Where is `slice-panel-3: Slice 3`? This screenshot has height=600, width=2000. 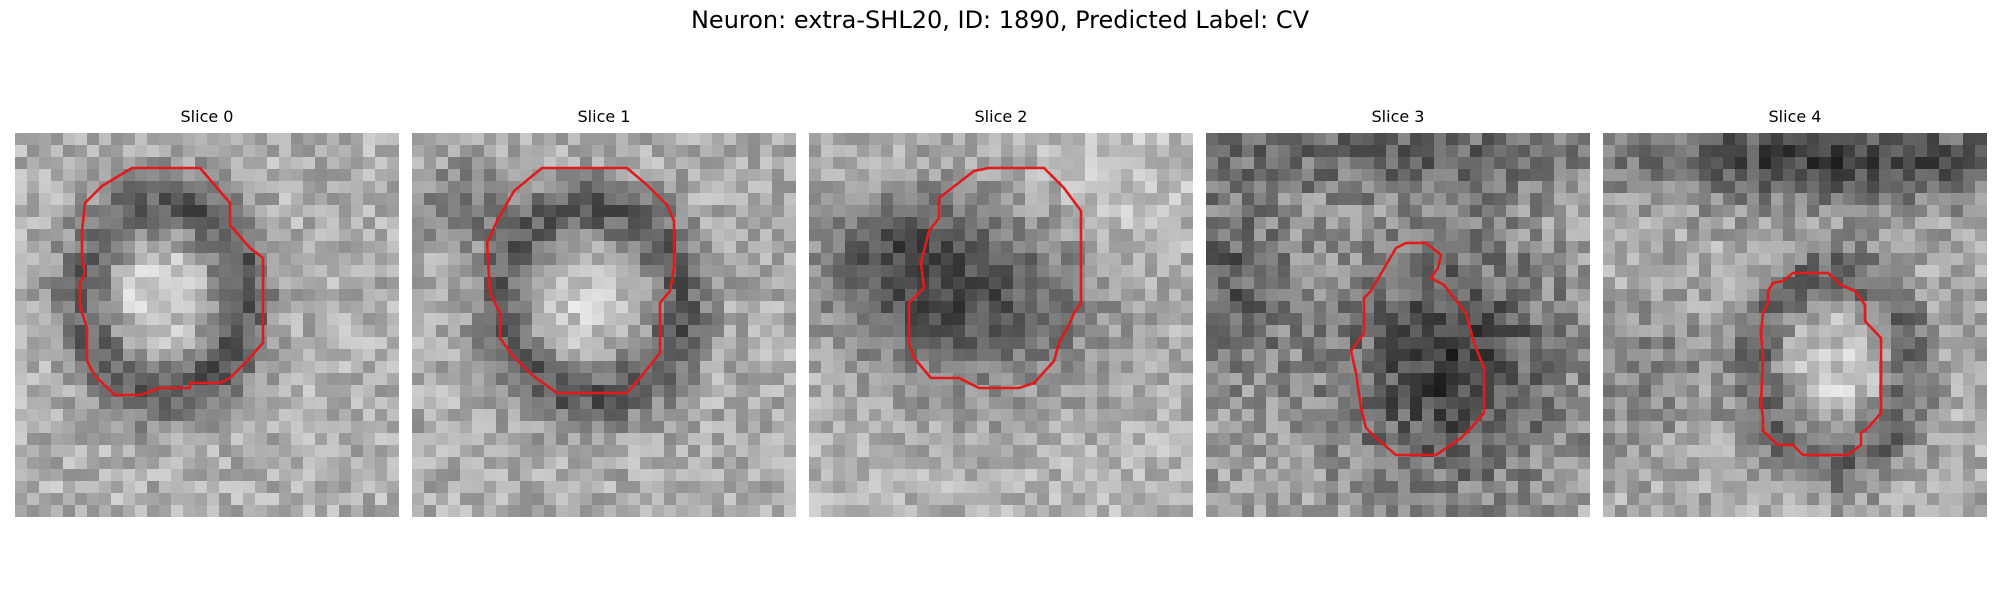 slice-panel-3: Slice 3 is located at coordinates (1398, 311).